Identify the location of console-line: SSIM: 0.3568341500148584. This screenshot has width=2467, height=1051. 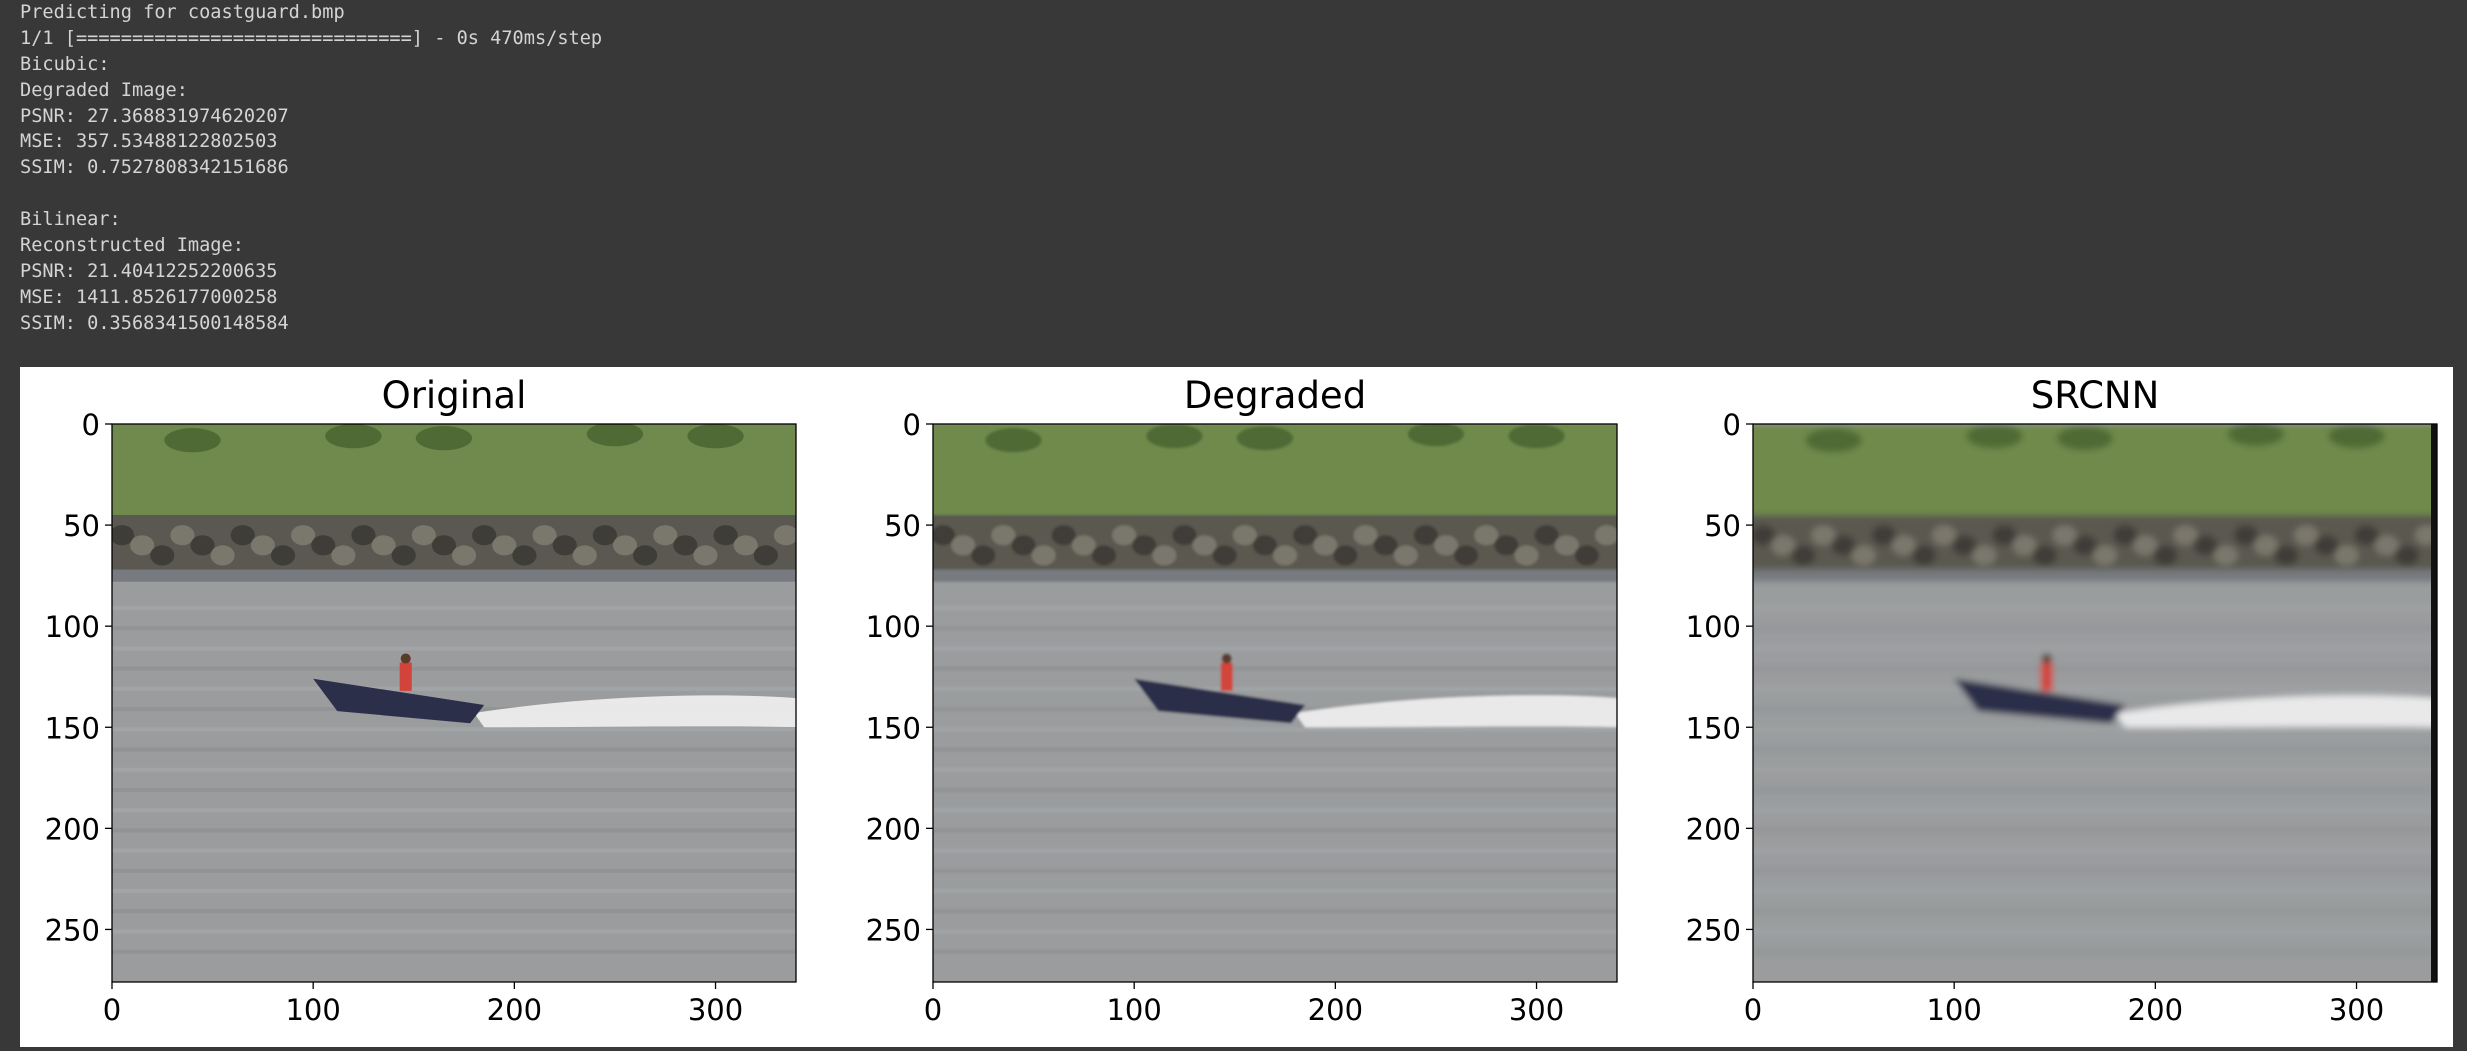
(154, 323).